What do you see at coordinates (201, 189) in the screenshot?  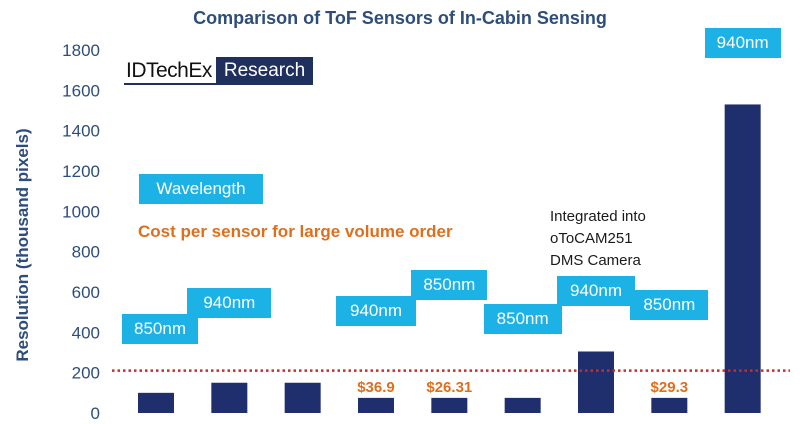 I see `legend-wavelength-box: Wavelength` at bounding box center [201, 189].